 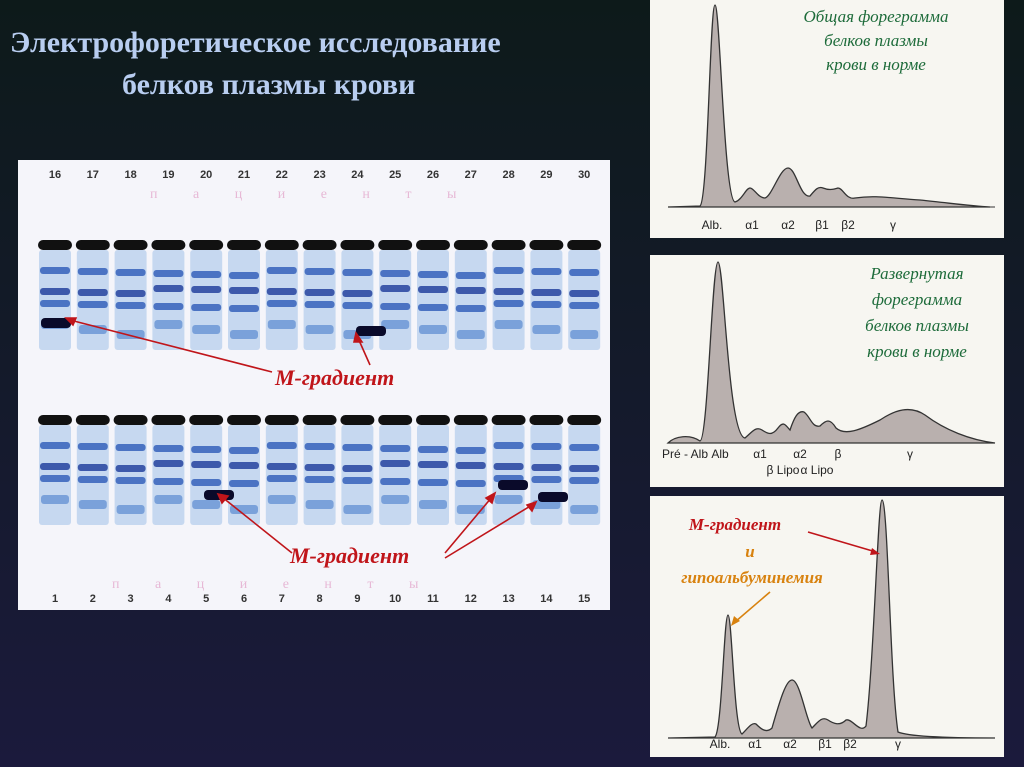 I want to click on lane-number: 6, so click(x=244, y=599).